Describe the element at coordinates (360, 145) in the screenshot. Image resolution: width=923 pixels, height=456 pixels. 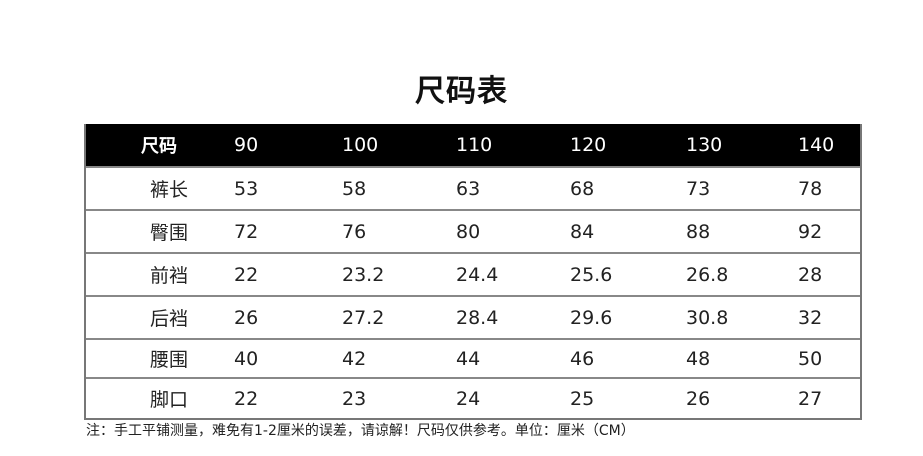
I see `size-header: 100` at that location.